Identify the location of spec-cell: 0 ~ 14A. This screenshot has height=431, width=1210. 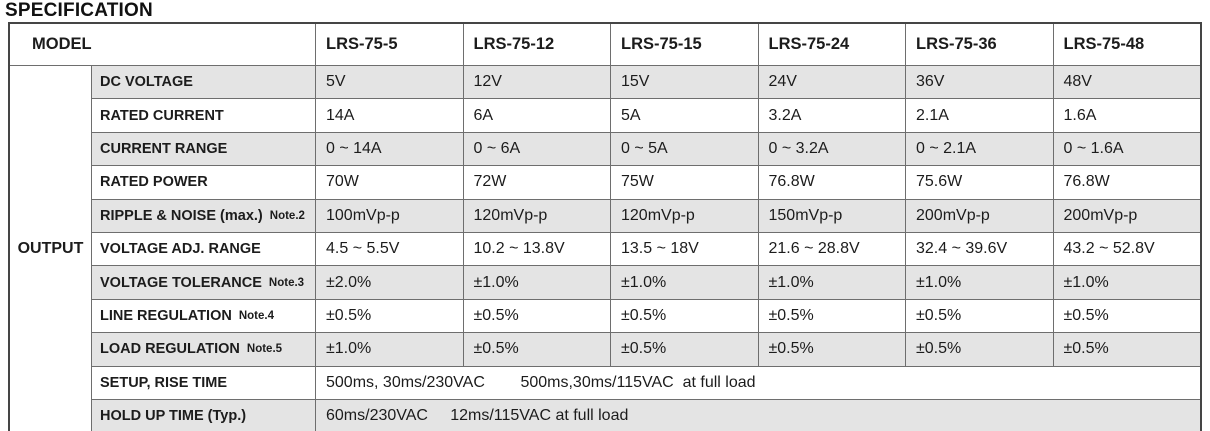
(389, 149).